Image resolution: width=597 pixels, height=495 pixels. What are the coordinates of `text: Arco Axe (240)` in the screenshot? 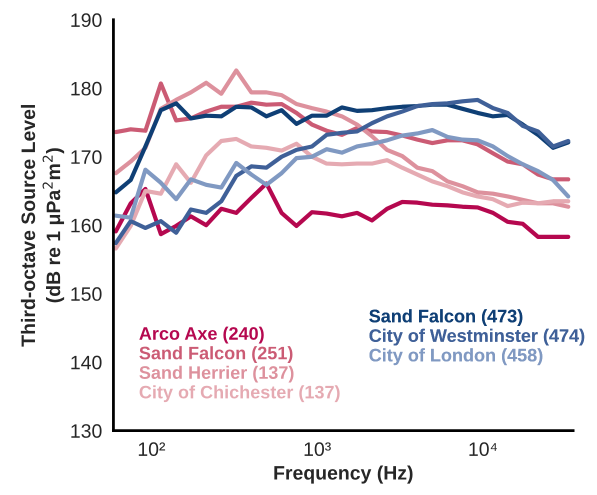 It's located at (201, 335).